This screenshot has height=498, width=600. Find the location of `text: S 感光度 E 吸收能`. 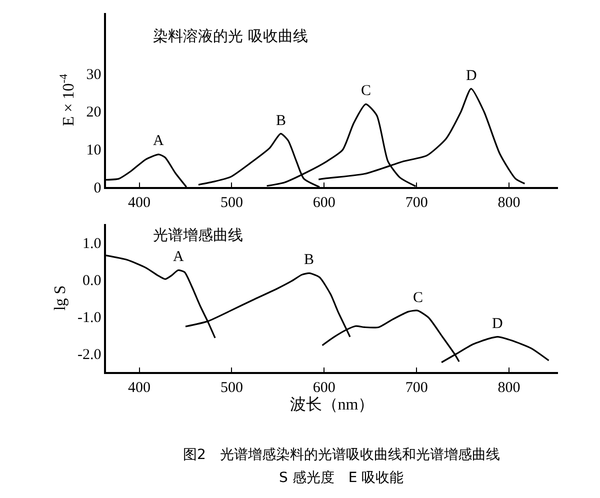

text: S 感光度 E 吸收能 is located at coordinates (341, 478).